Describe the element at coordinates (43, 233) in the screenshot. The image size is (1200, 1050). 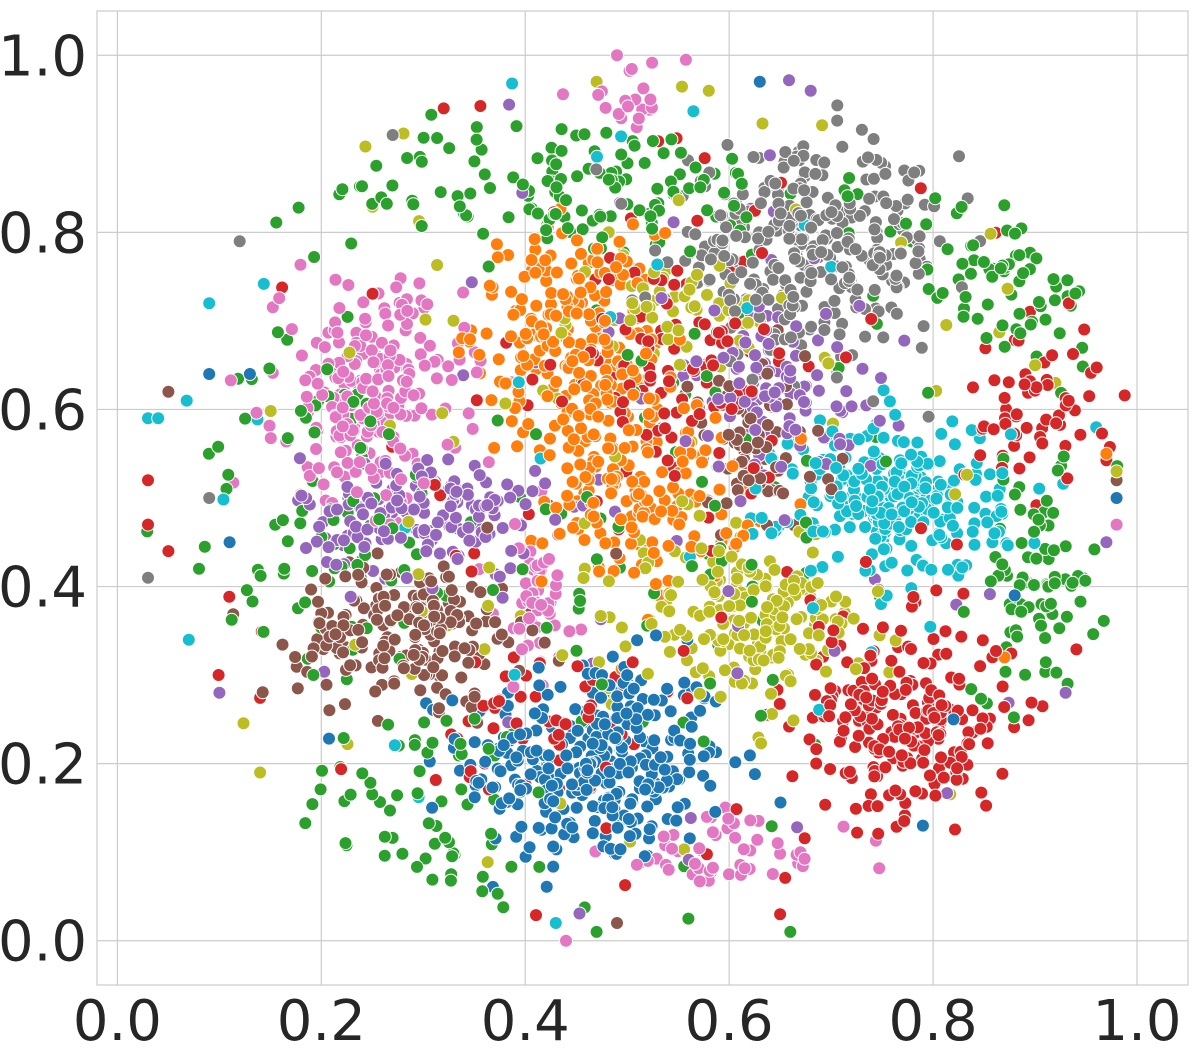
I see `y-tick-label: 0.8` at that location.